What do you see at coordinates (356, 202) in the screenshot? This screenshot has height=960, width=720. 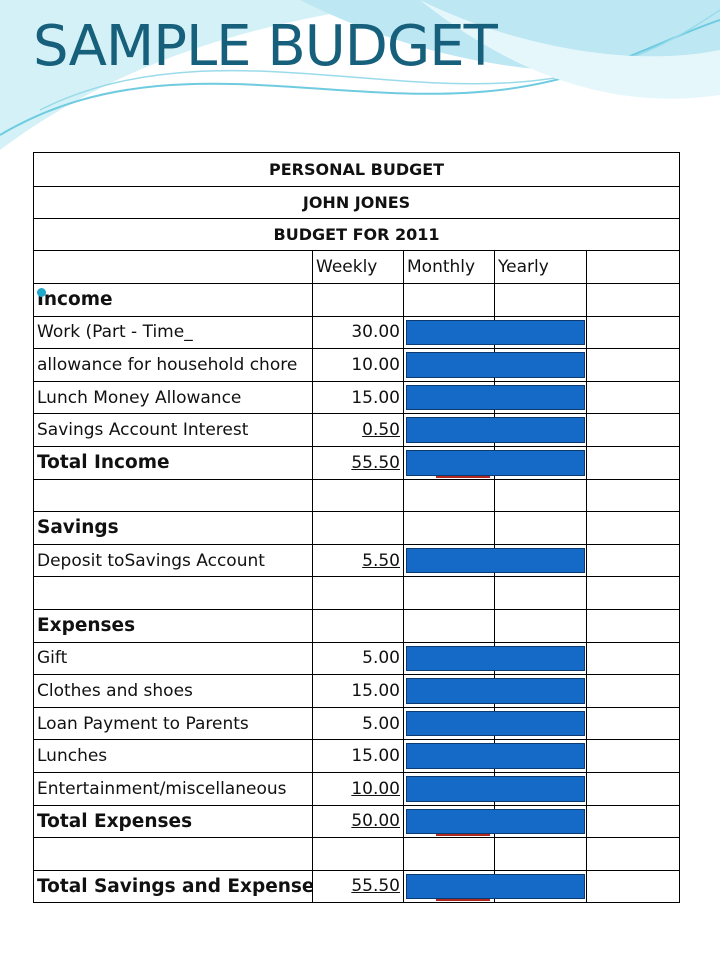 I see `header-cell: JOHN JONES` at bounding box center [356, 202].